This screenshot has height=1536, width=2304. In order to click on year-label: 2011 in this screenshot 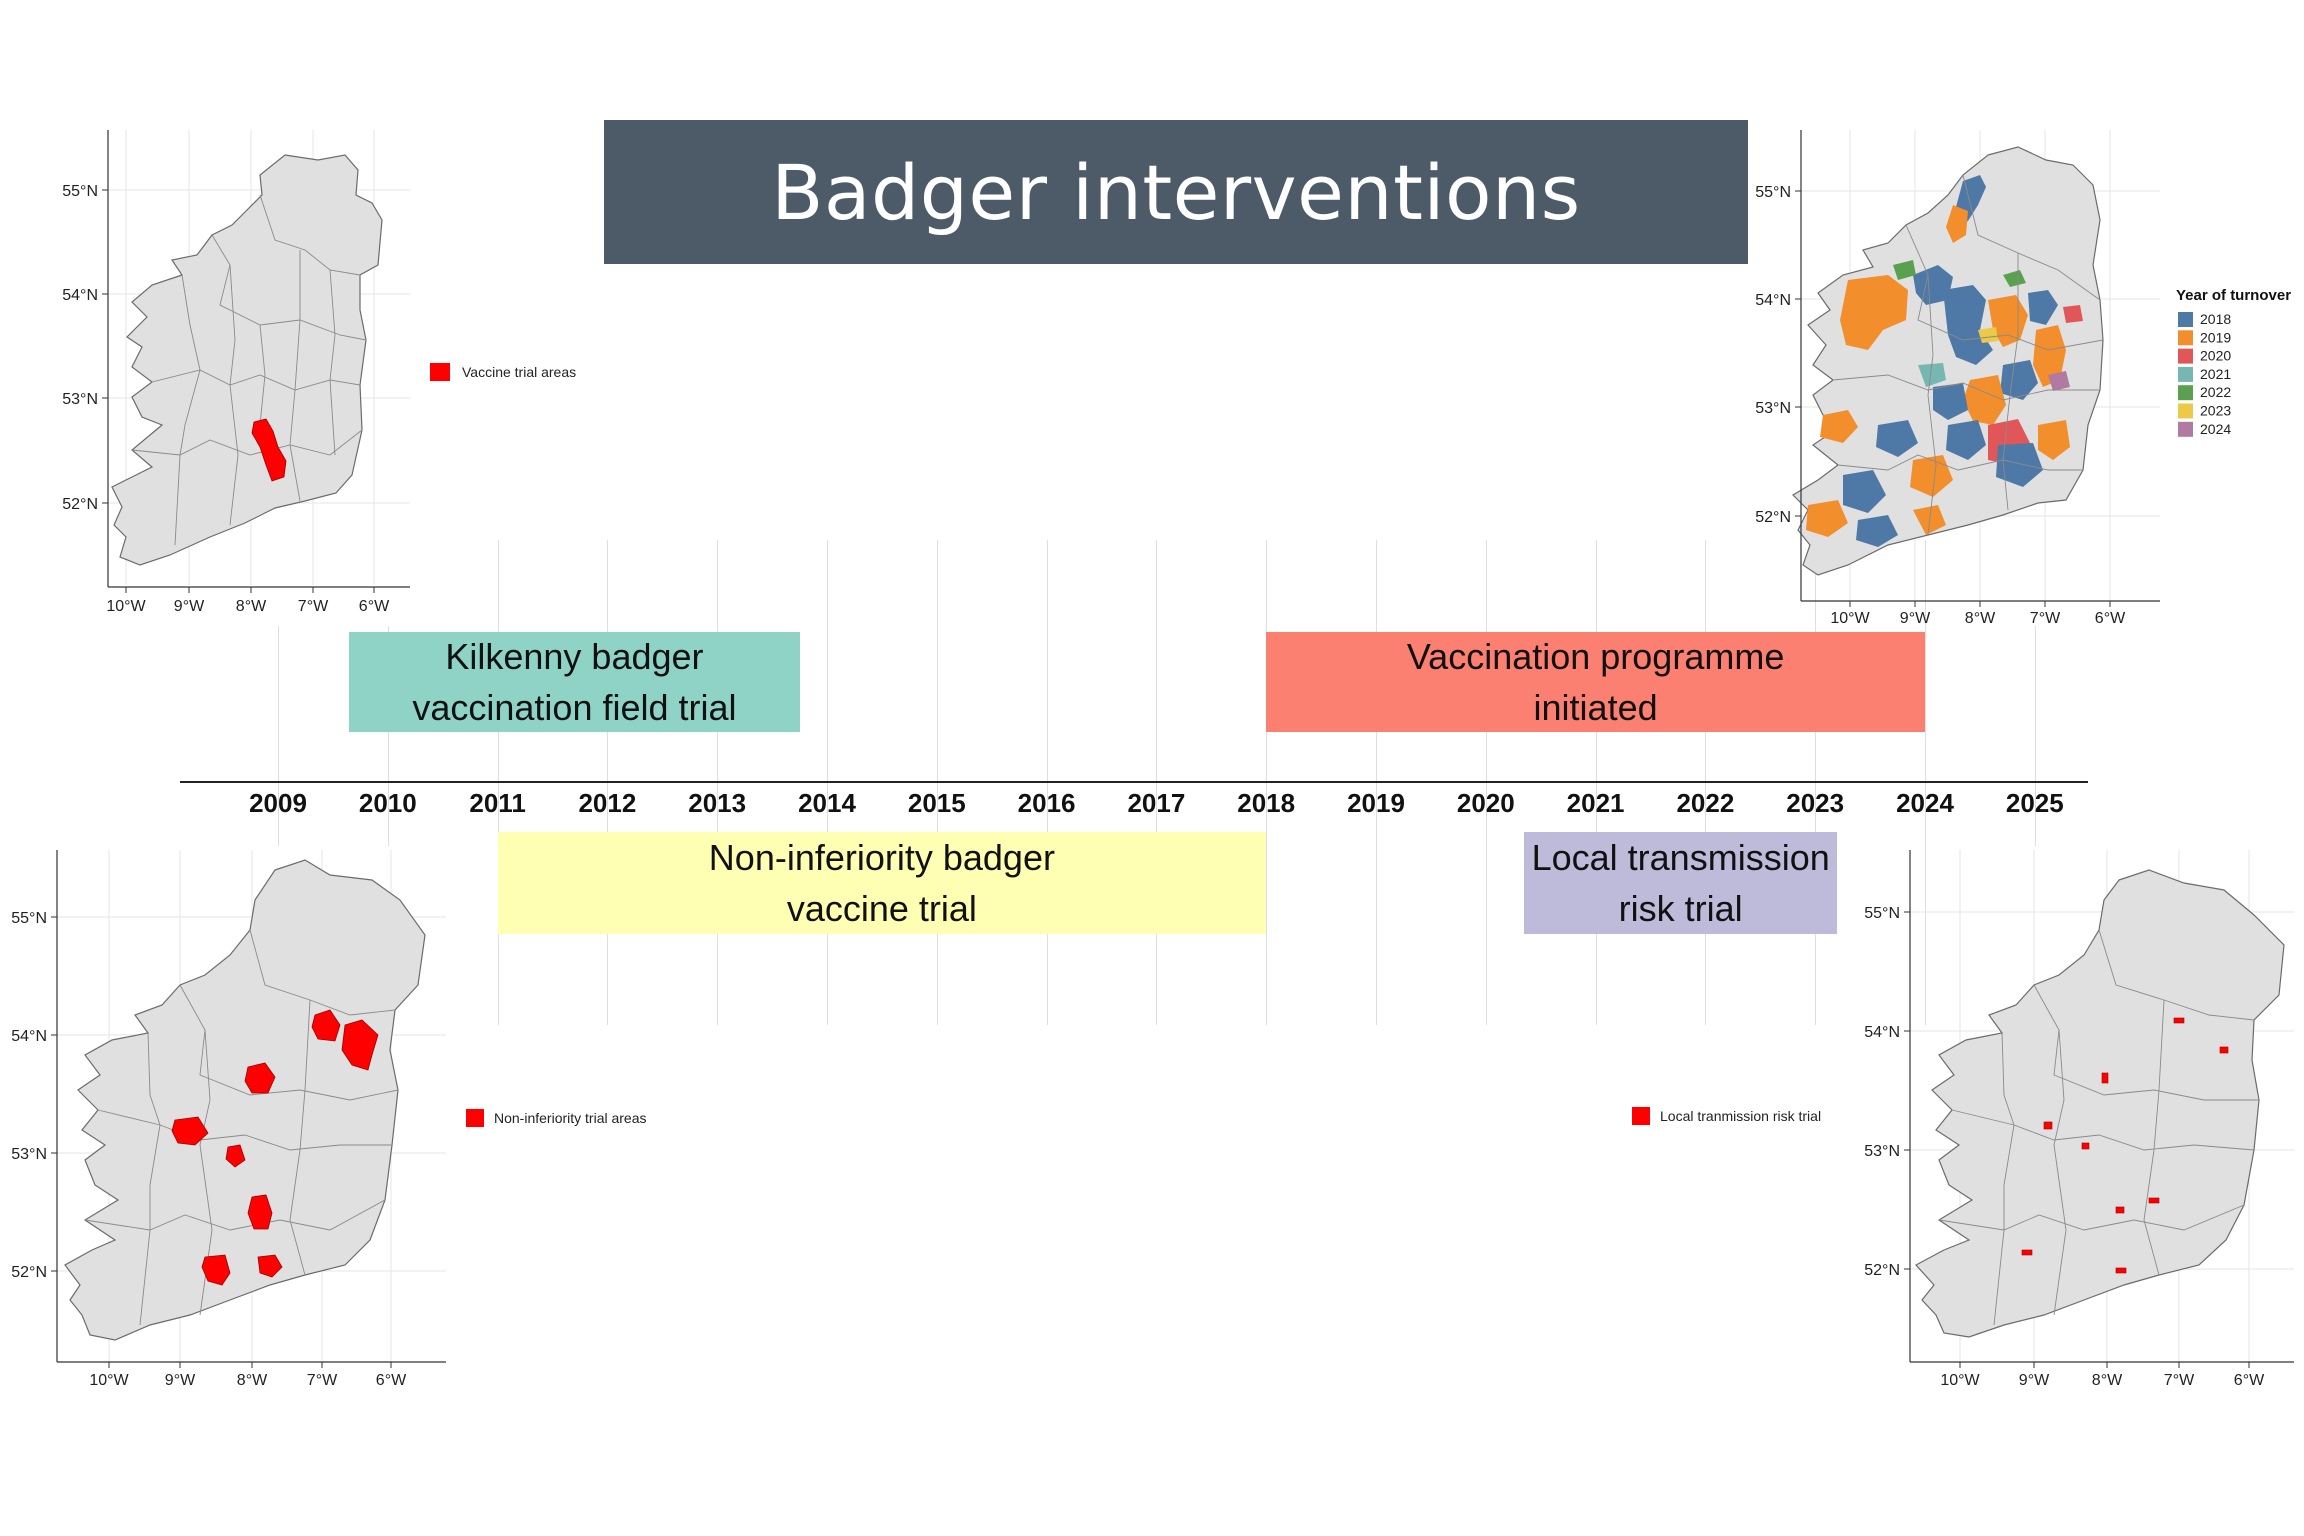, I will do `click(497, 803)`.